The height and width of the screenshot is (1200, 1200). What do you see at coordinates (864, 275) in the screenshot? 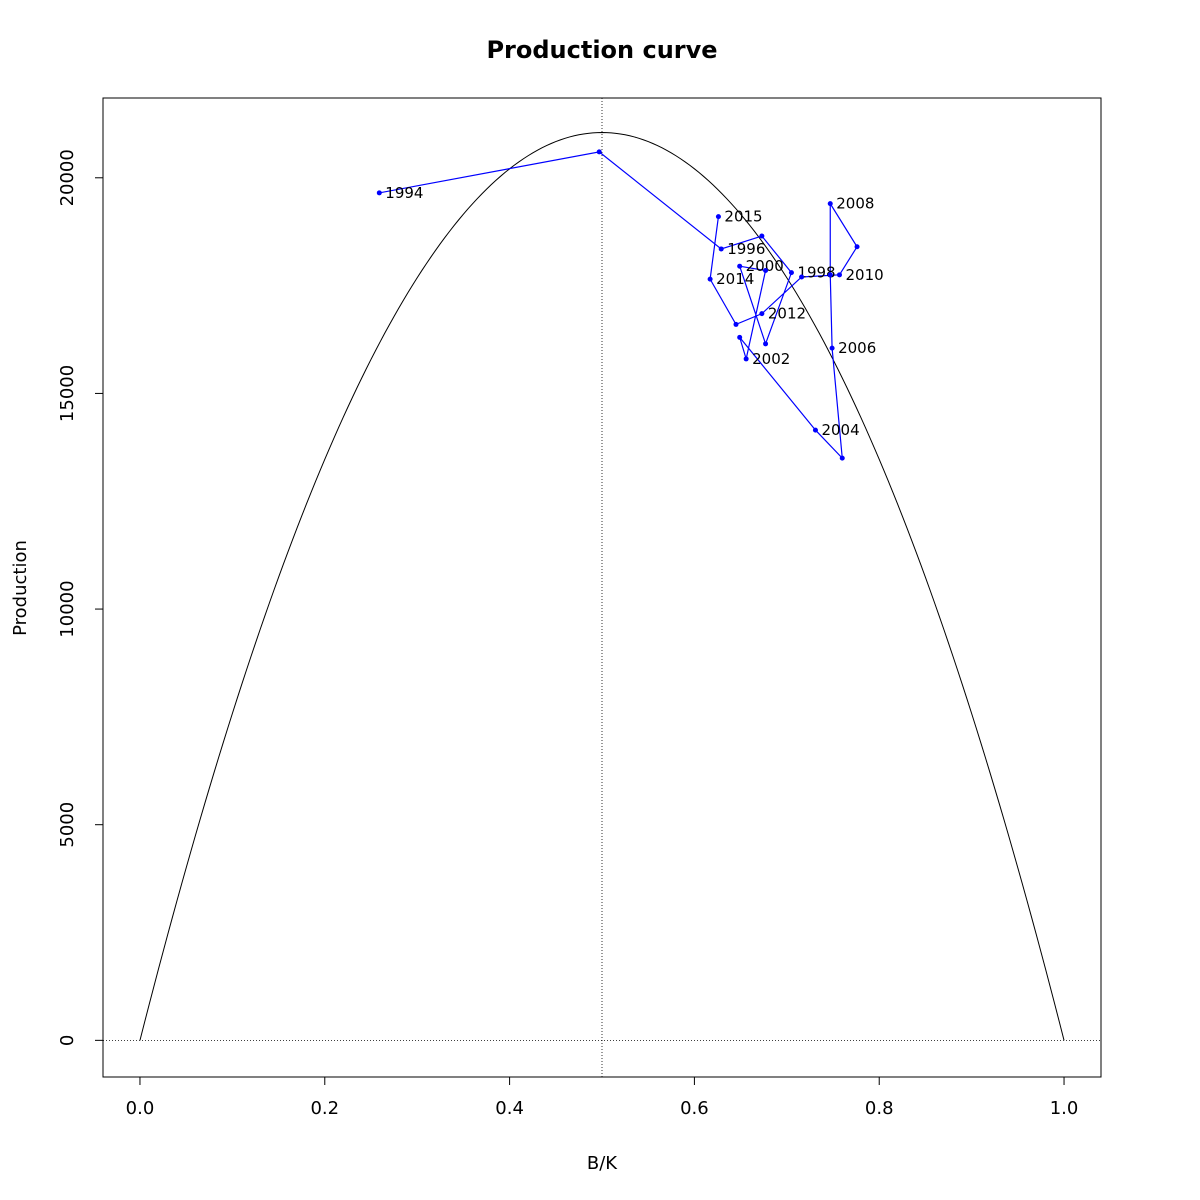
I see `point-label: 2010` at bounding box center [864, 275].